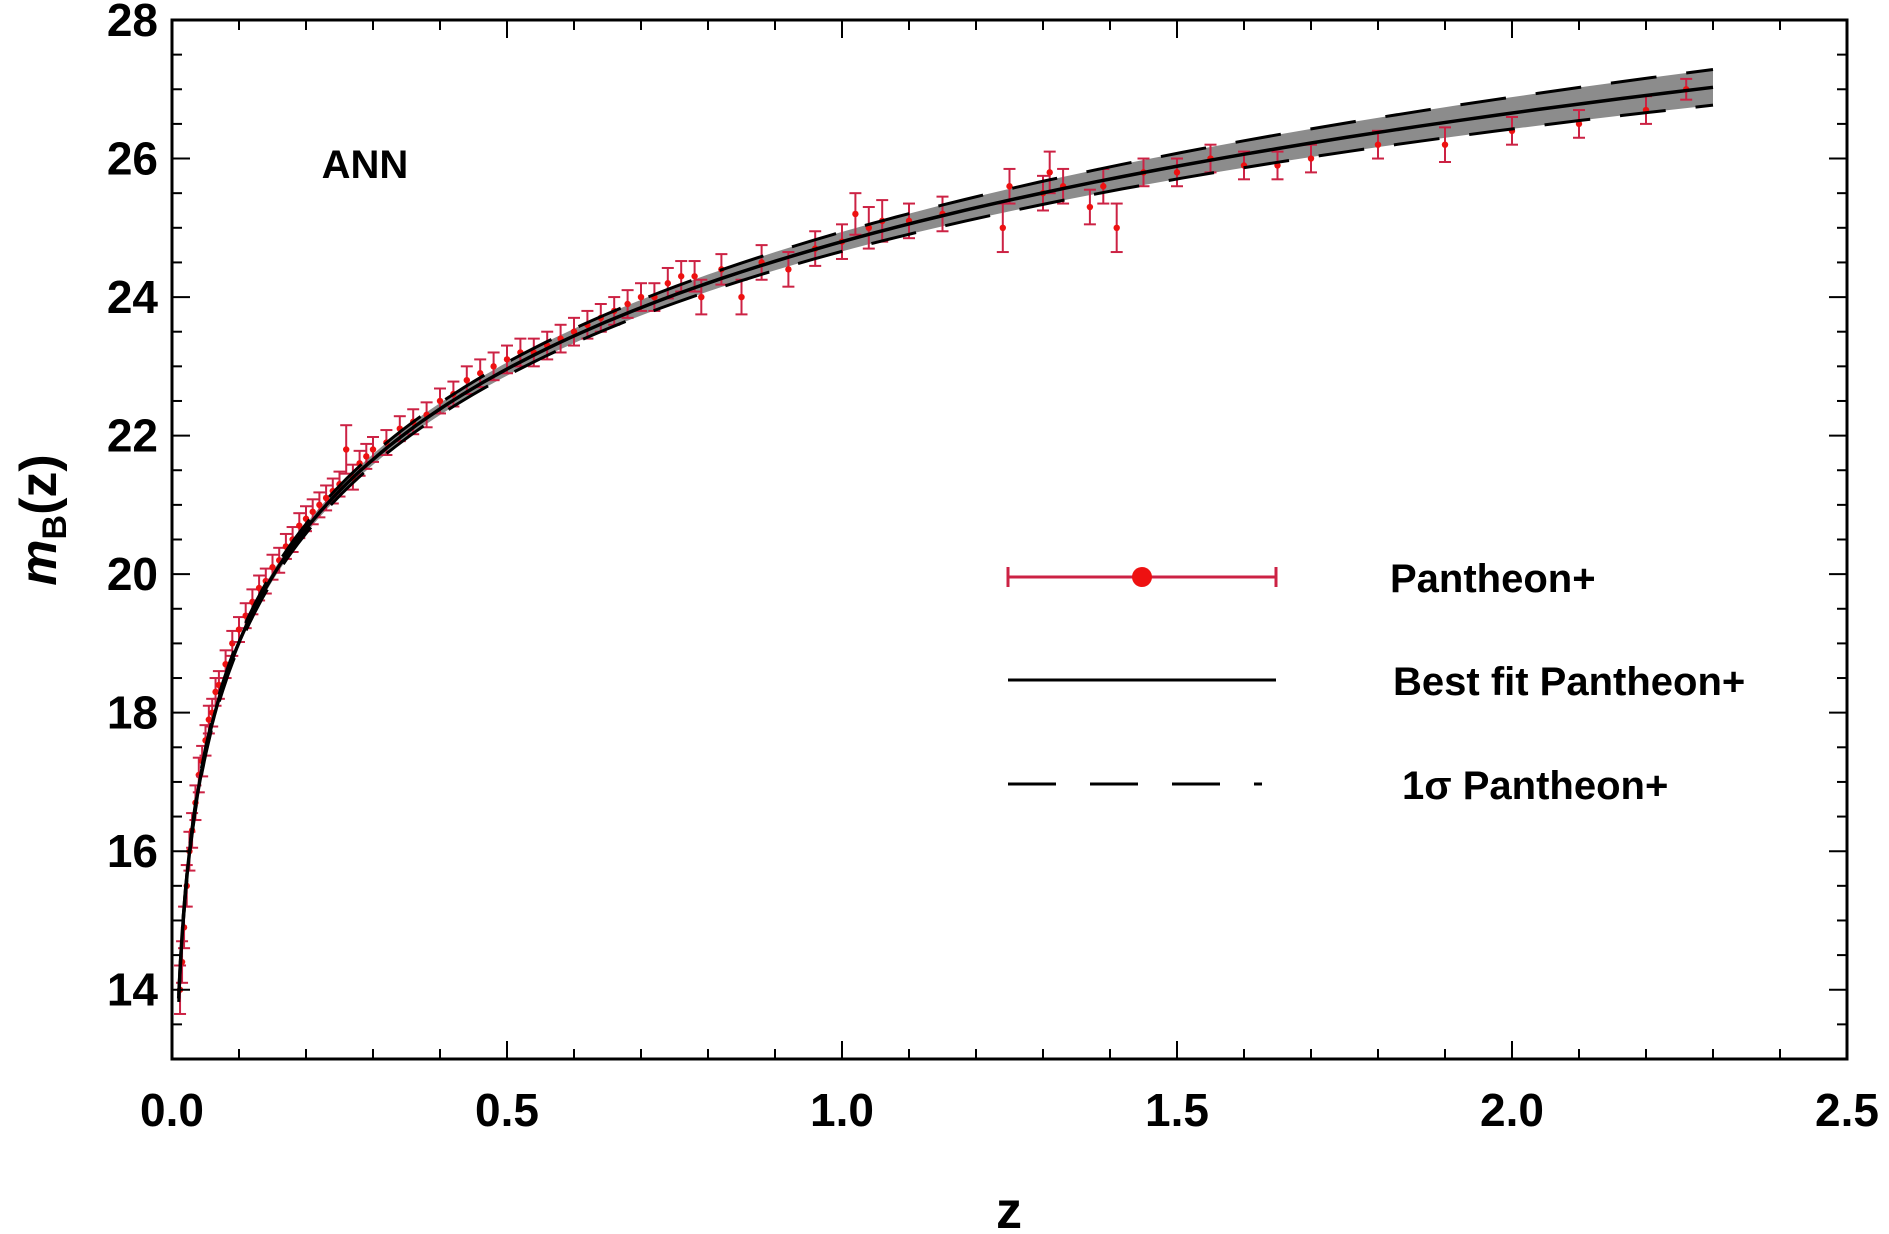 The height and width of the screenshot is (1234, 1889). What do you see at coordinates (132, 713) in the screenshot?
I see `y-tick-label: 18` at bounding box center [132, 713].